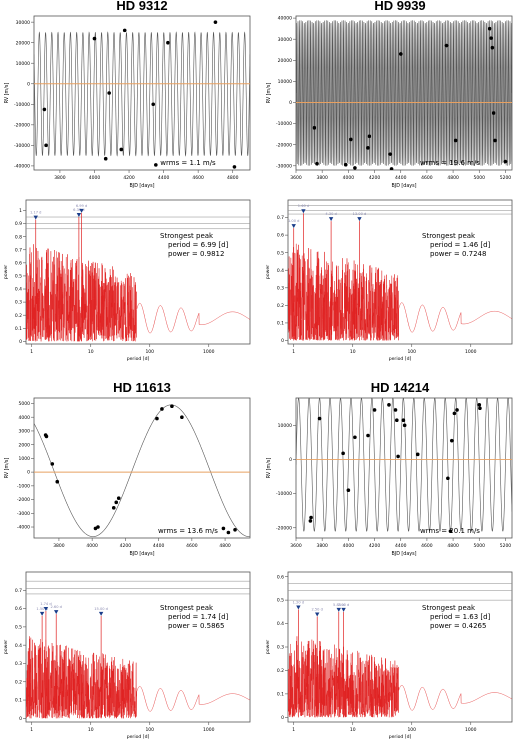 The width and height of the screenshot is (520, 742). I want to click on y-axis-label: RV [m/s], so click(269, 468).